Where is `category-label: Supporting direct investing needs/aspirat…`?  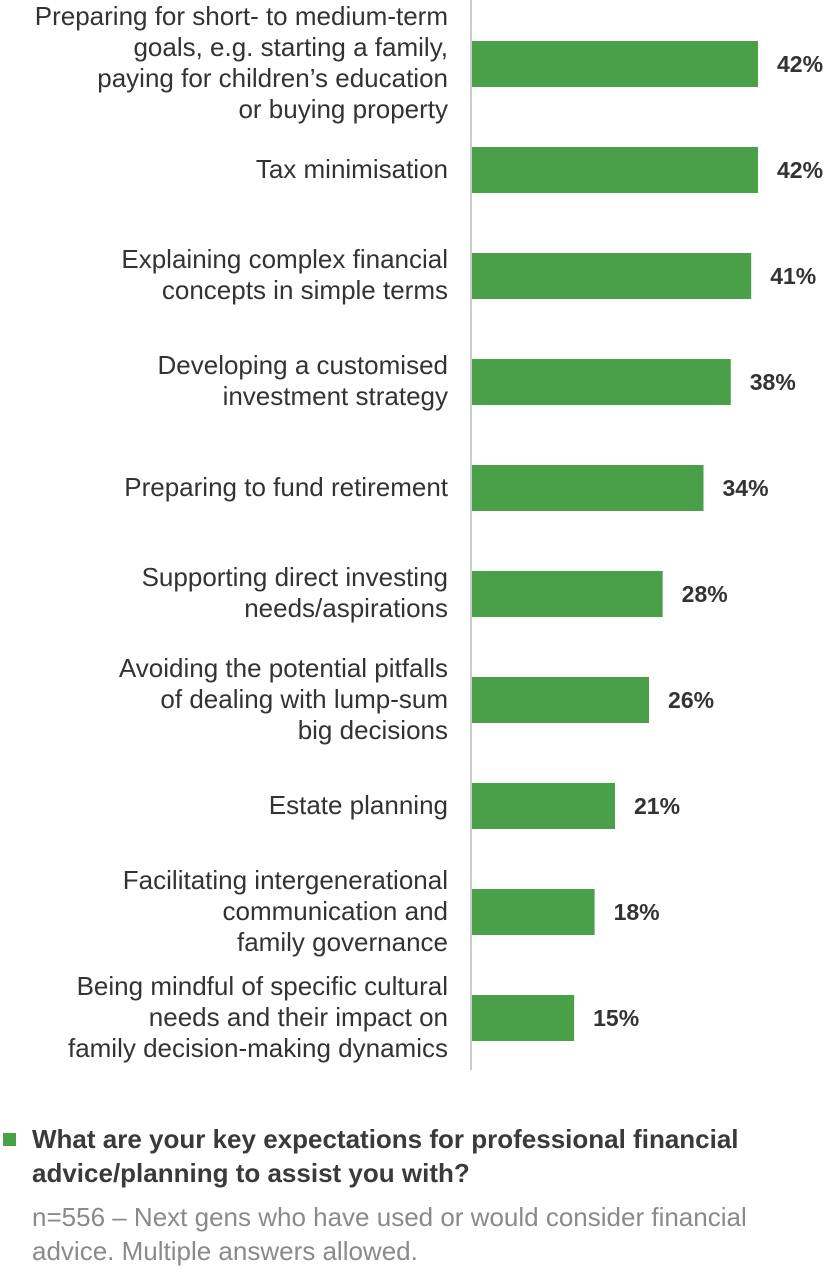
category-label: Supporting direct investing needs/aspirat… is located at coordinates (228, 593).